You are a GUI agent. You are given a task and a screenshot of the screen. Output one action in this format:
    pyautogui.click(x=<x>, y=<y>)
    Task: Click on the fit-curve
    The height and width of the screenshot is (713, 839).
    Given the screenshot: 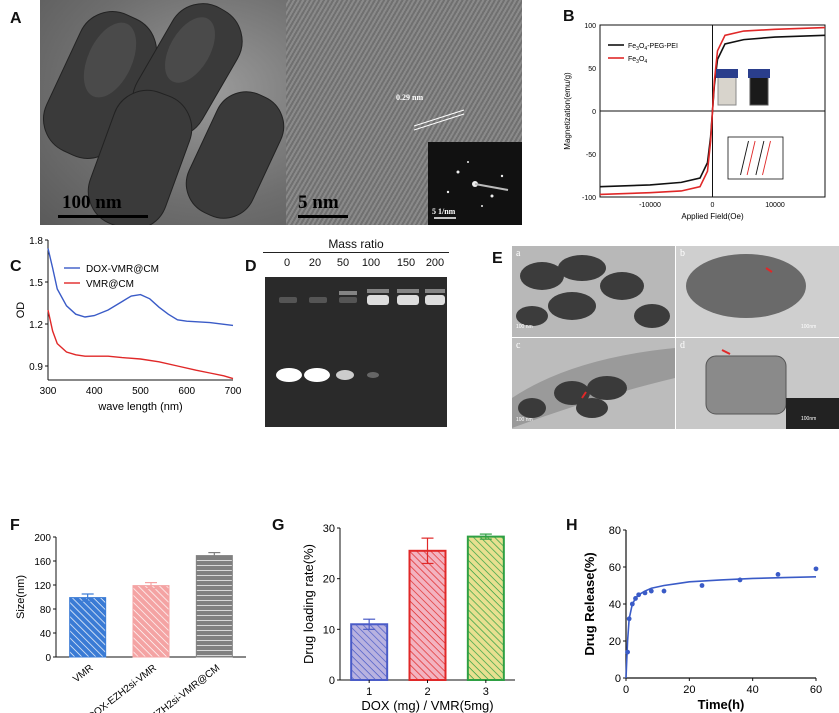 What is the action you would take?
    pyautogui.click(x=721, y=627)
    